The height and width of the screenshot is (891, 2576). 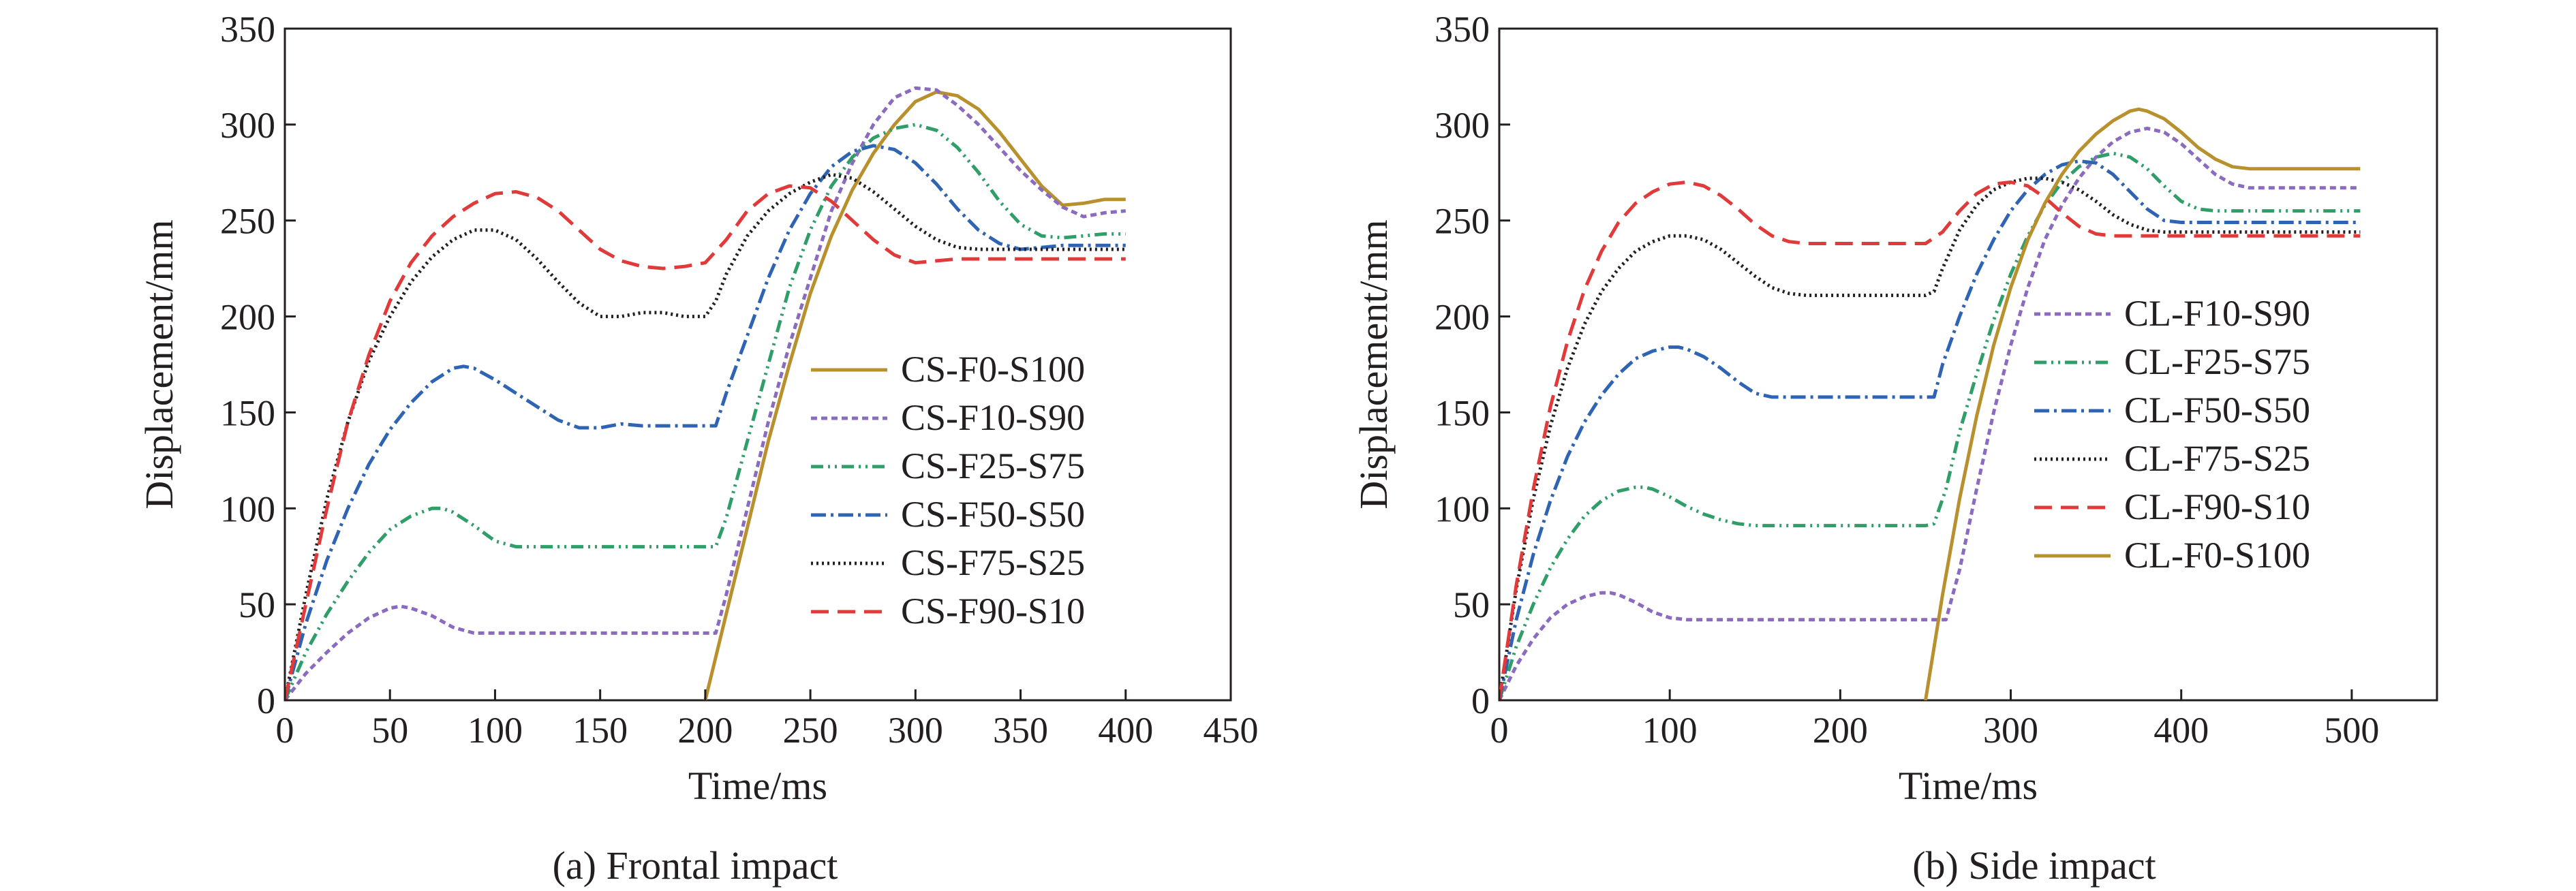 What do you see at coordinates (2217, 361) in the screenshot?
I see `legend-label: CL-F25-S75` at bounding box center [2217, 361].